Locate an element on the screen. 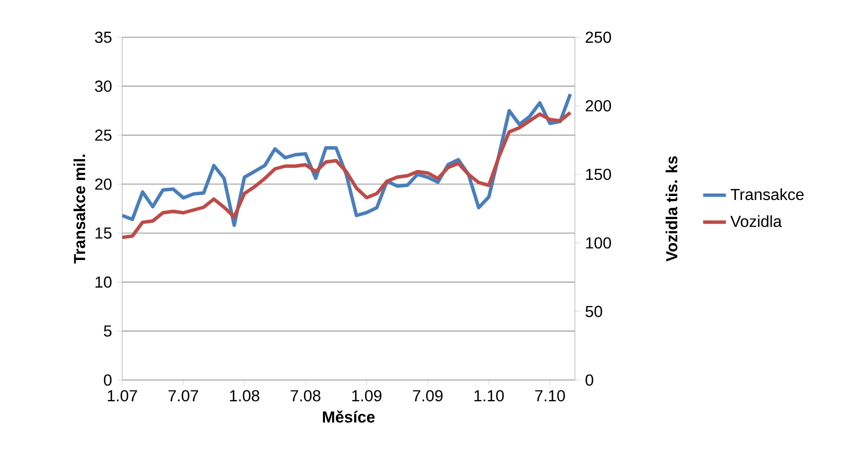 The image size is (862, 474). y2-tick-label: 100 is located at coordinates (599, 242).